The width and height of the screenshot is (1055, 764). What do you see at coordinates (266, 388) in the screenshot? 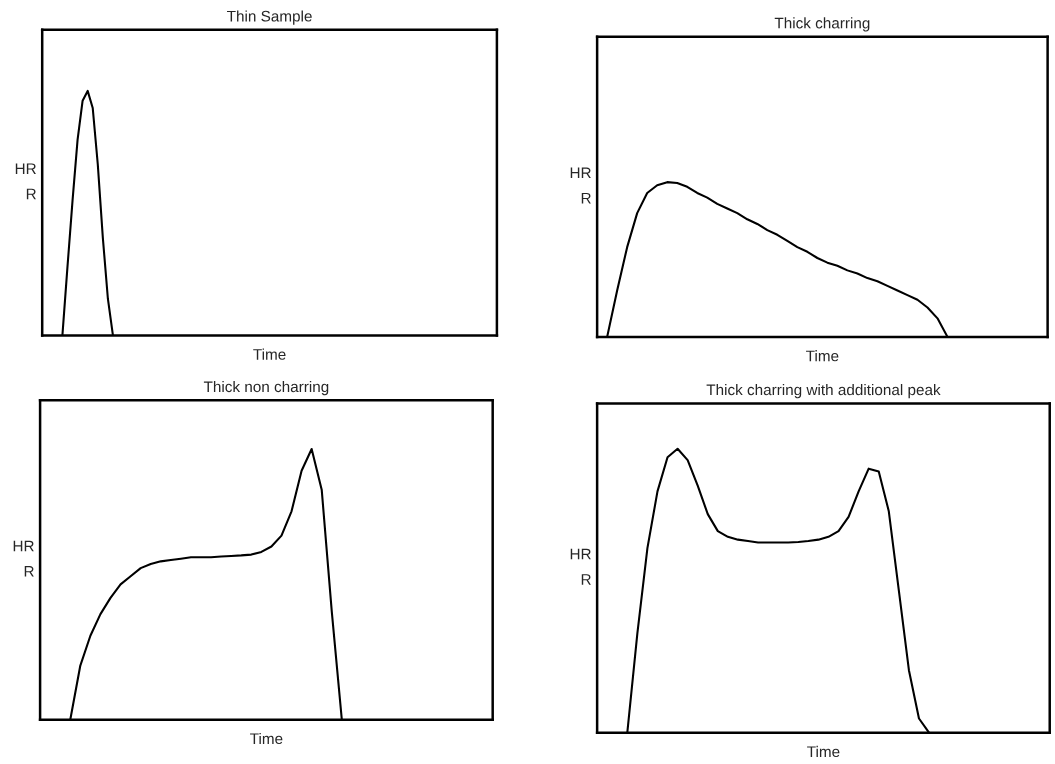
I see `chart-title: Thick non charring` at bounding box center [266, 388].